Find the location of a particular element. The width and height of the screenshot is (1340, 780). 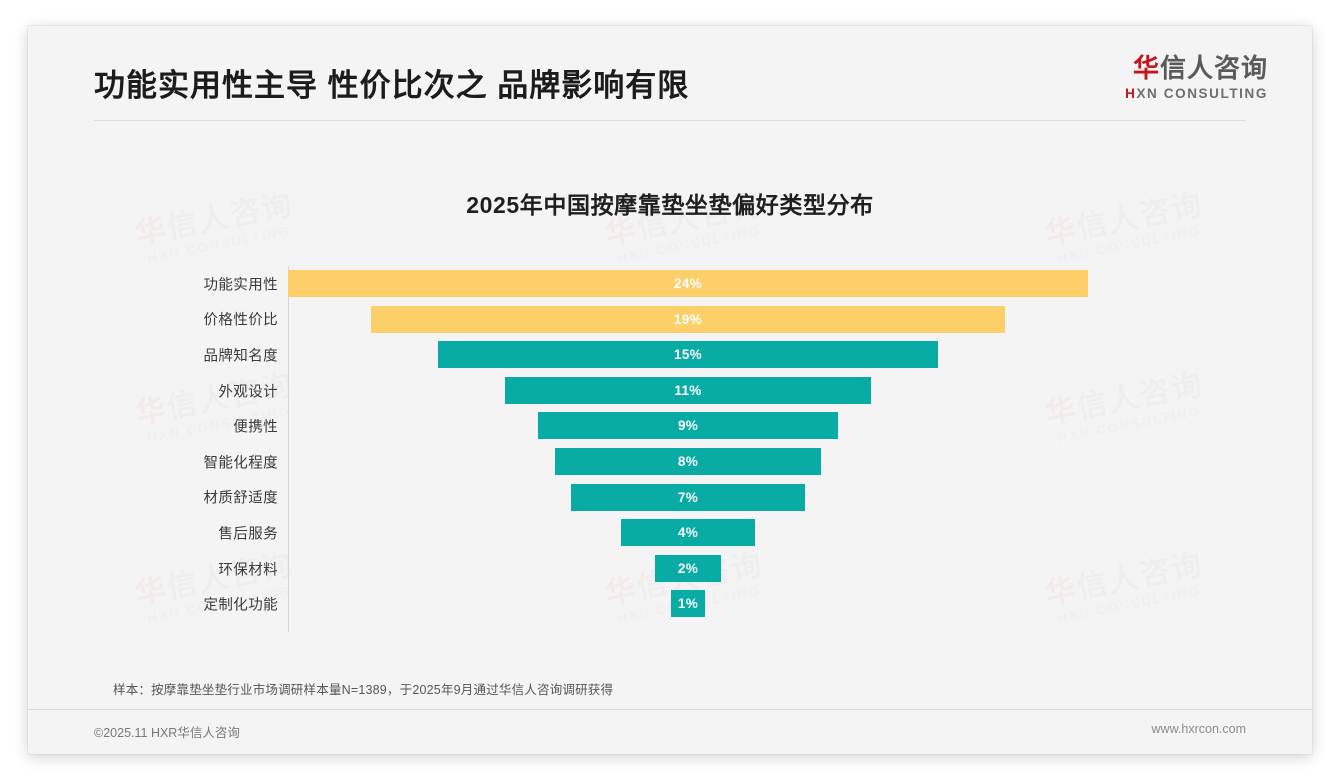

chart-row: 环保材料 2% is located at coordinates (670, 569).